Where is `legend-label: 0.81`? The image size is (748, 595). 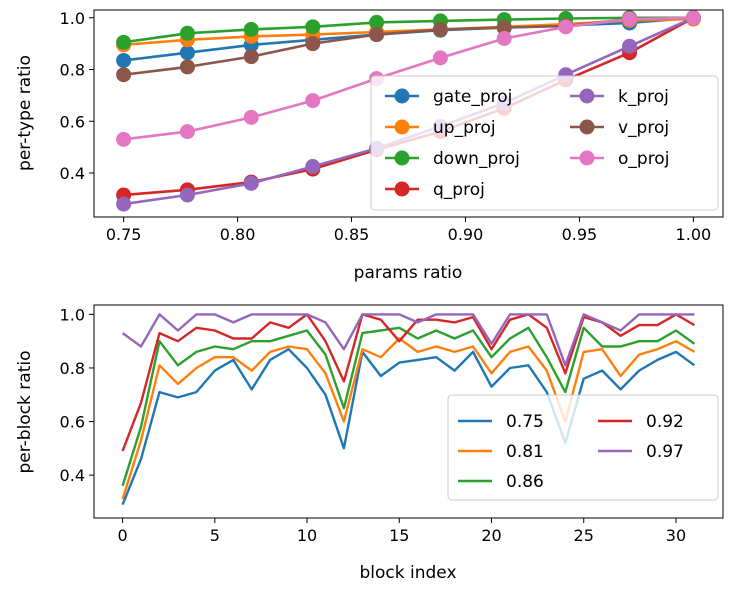
legend-label: 0.81 is located at coordinates (525, 452).